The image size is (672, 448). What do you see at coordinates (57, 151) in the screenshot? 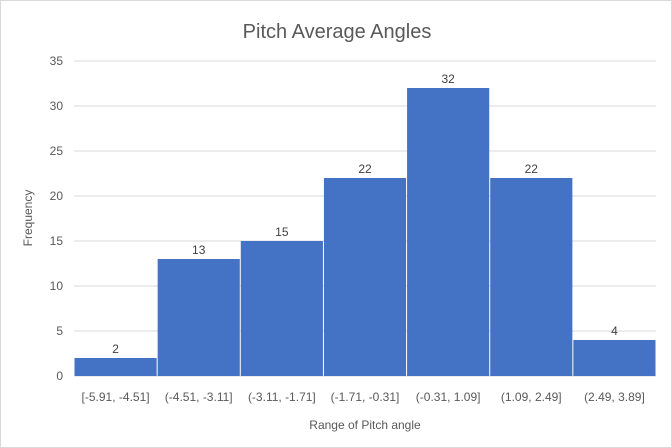
I see `y-tick-label: 25` at bounding box center [57, 151].